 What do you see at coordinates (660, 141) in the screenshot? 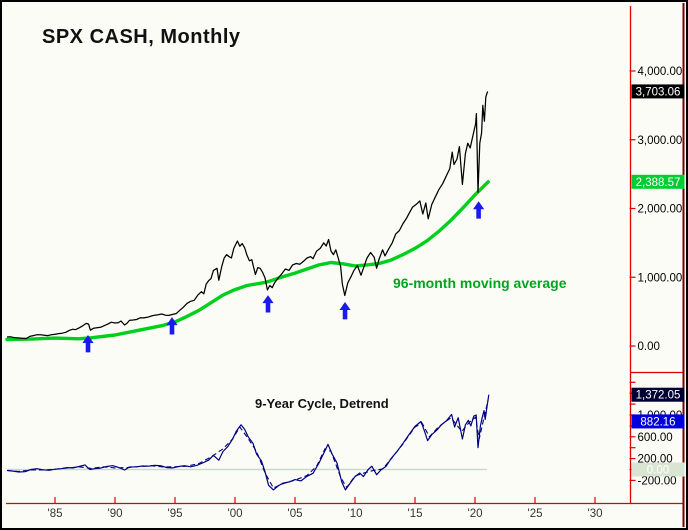
I see `price-scale-tick-label: 3,000.00` at bounding box center [660, 141].